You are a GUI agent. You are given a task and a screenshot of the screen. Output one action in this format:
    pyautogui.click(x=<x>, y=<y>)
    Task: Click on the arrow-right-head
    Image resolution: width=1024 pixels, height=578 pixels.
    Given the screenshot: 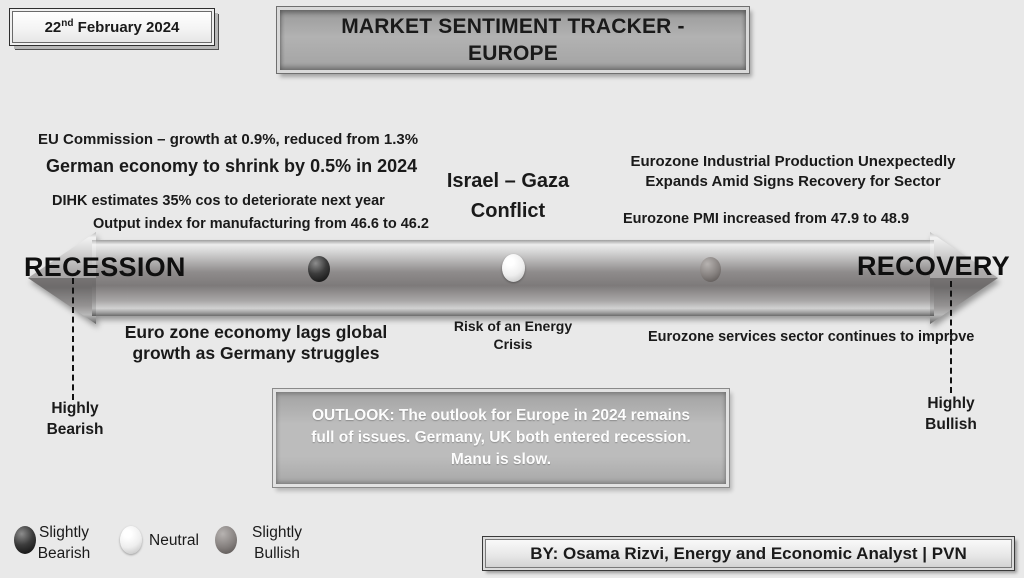 What is the action you would take?
    pyautogui.click(x=964, y=278)
    